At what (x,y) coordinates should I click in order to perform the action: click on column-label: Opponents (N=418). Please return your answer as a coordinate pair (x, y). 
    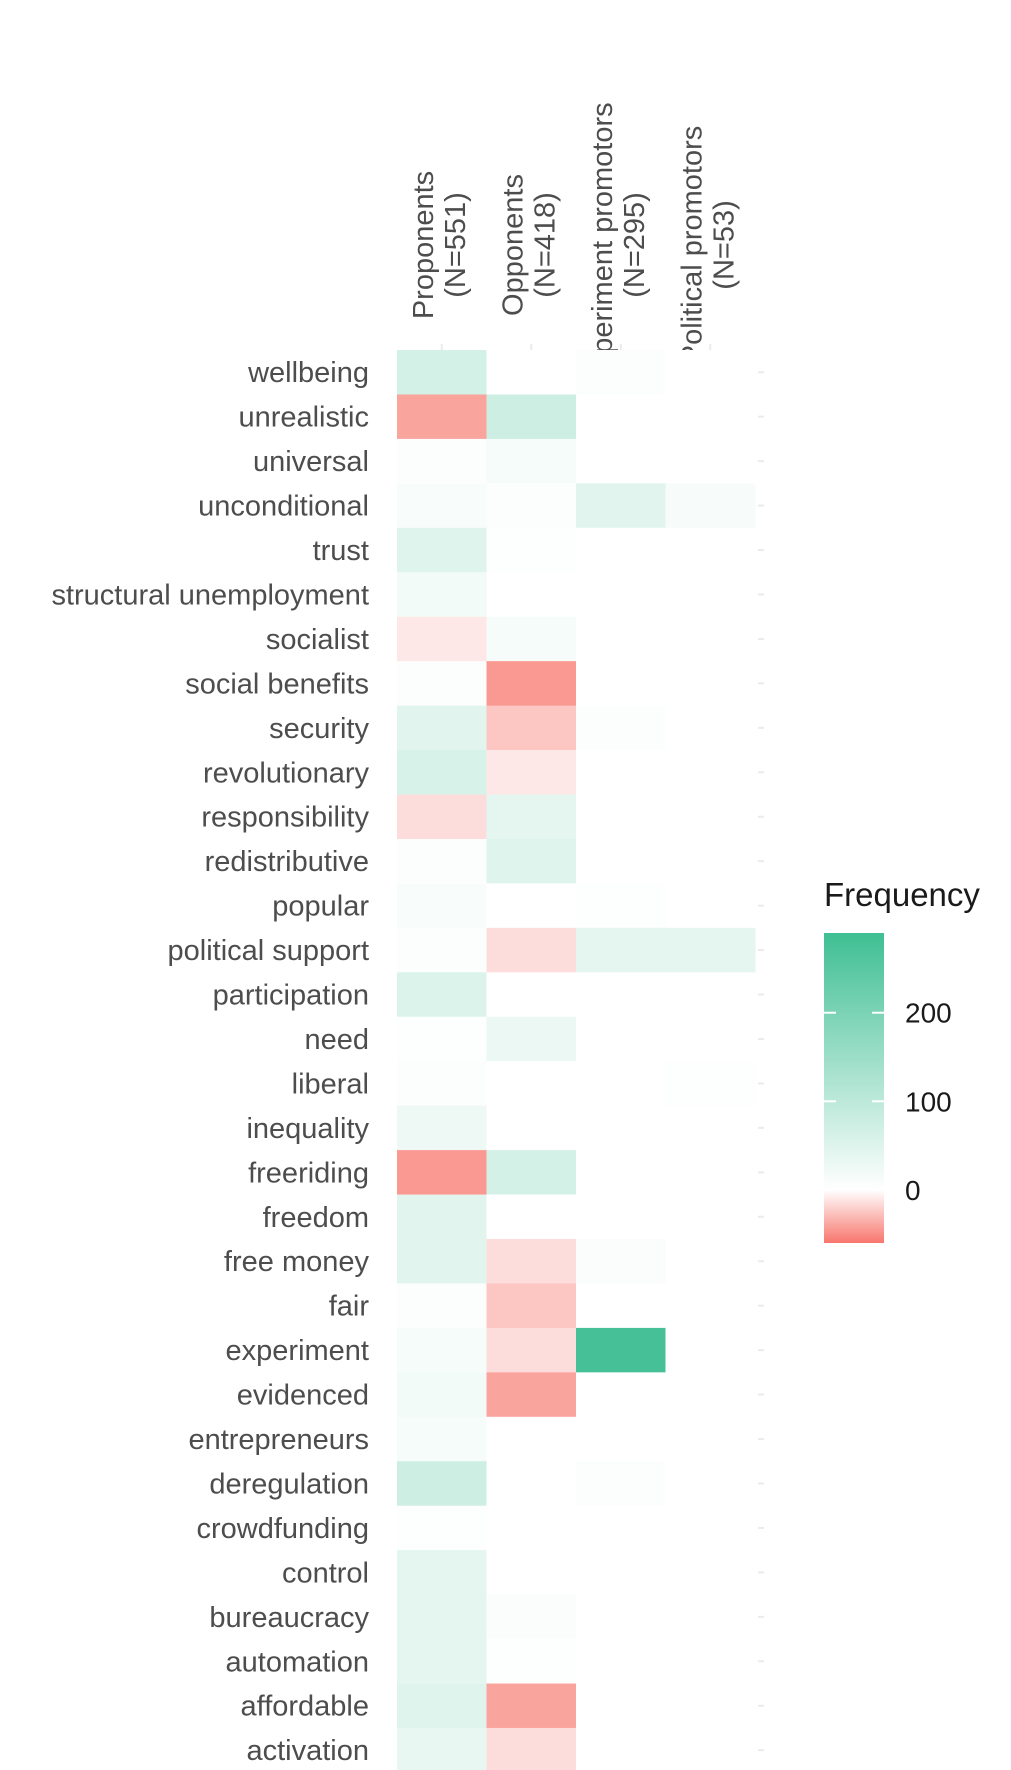
    Looking at the image, I should click on (529, 245).